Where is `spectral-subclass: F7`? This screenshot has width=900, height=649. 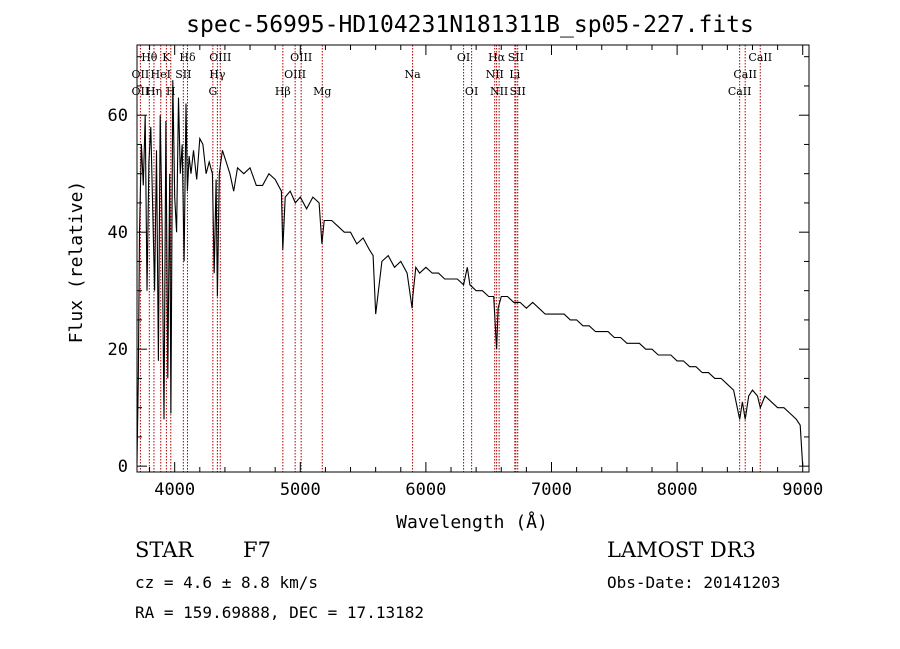
spectral-subclass: F7 is located at coordinates (257, 550).